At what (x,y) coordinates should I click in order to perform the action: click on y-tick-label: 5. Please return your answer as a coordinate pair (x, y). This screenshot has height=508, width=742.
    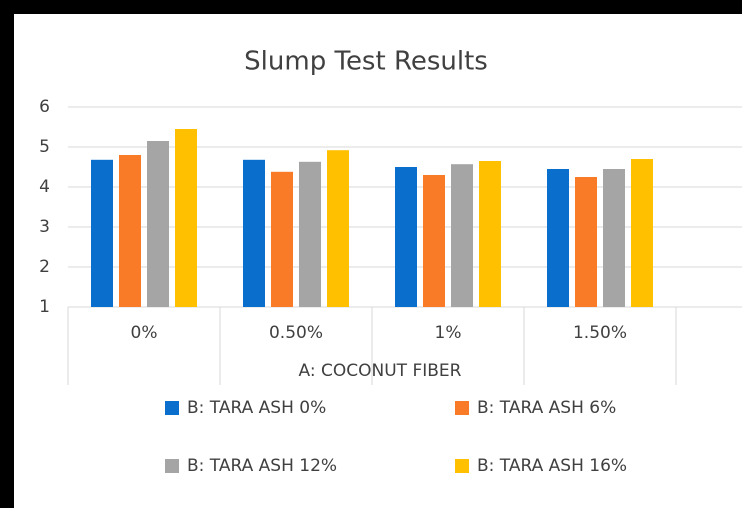
    Looking at the image, I should click on (44, 147).